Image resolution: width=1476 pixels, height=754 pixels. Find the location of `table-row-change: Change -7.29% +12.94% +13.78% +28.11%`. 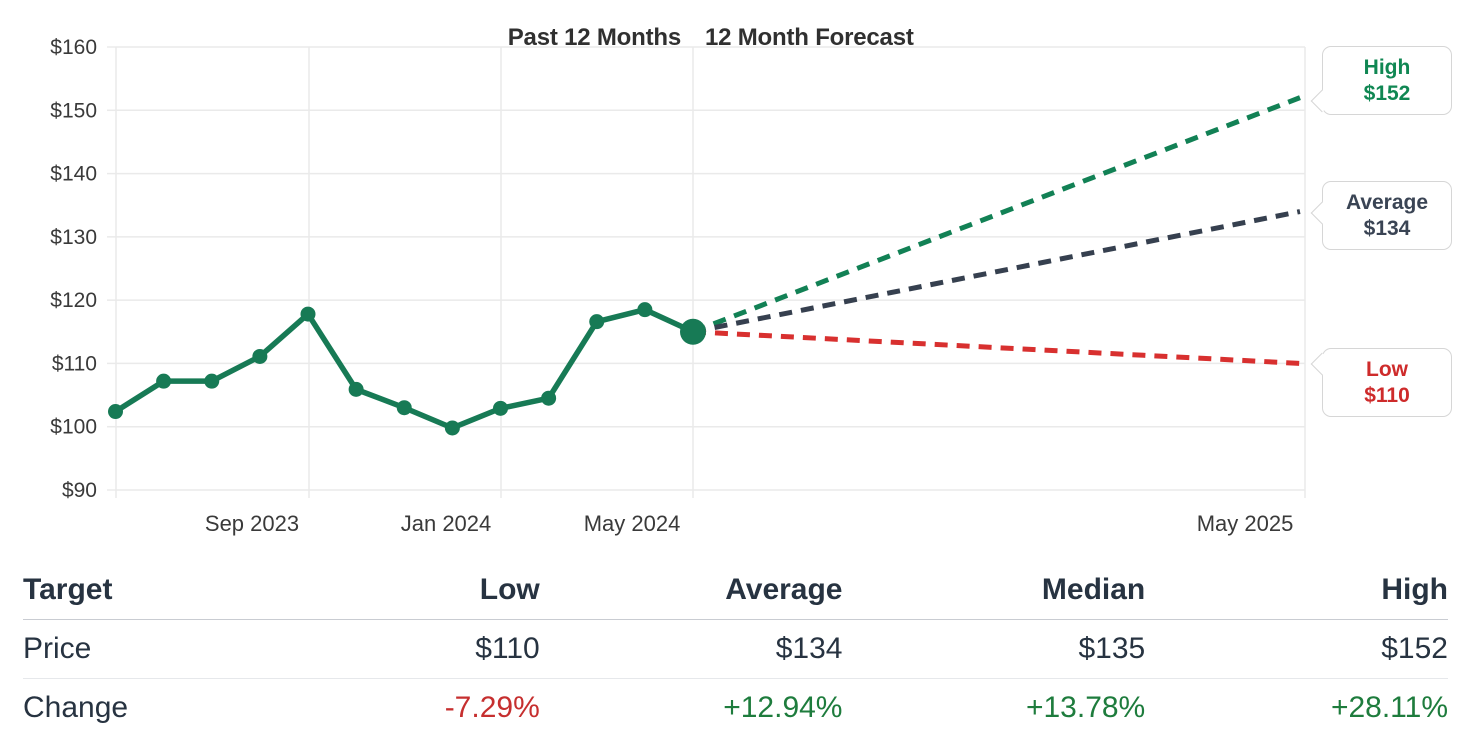

table-row-change: Change -7.29% +12.94% +13.78% +28.11% is located at coordinates (735, 708).